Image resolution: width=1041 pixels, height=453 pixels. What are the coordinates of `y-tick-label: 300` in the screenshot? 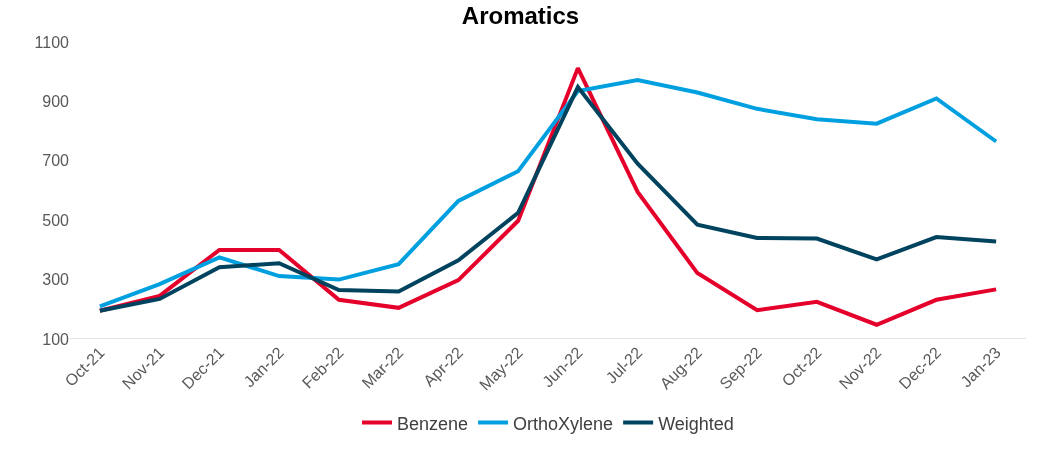 It's located at (56, 280).